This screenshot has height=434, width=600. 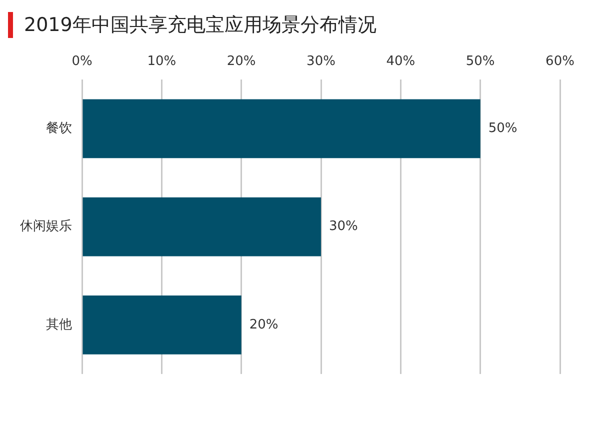 I want to click on x-tick-label: 10%, so click(x=161, y=62).